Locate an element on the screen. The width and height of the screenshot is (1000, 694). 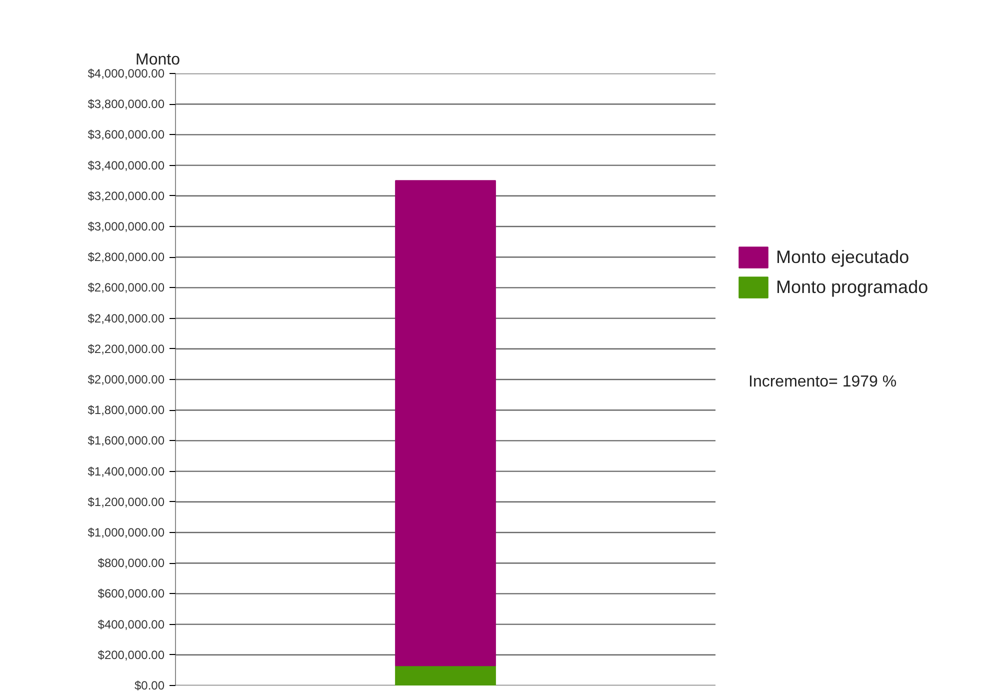
y-axis-title: Monto is located at coordinates (158, 60).